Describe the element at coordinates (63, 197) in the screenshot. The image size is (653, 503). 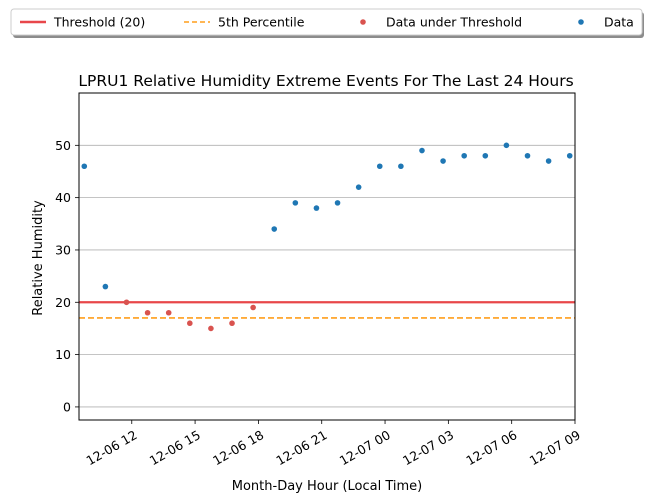
I see `y-tick-label: 40` at that location.